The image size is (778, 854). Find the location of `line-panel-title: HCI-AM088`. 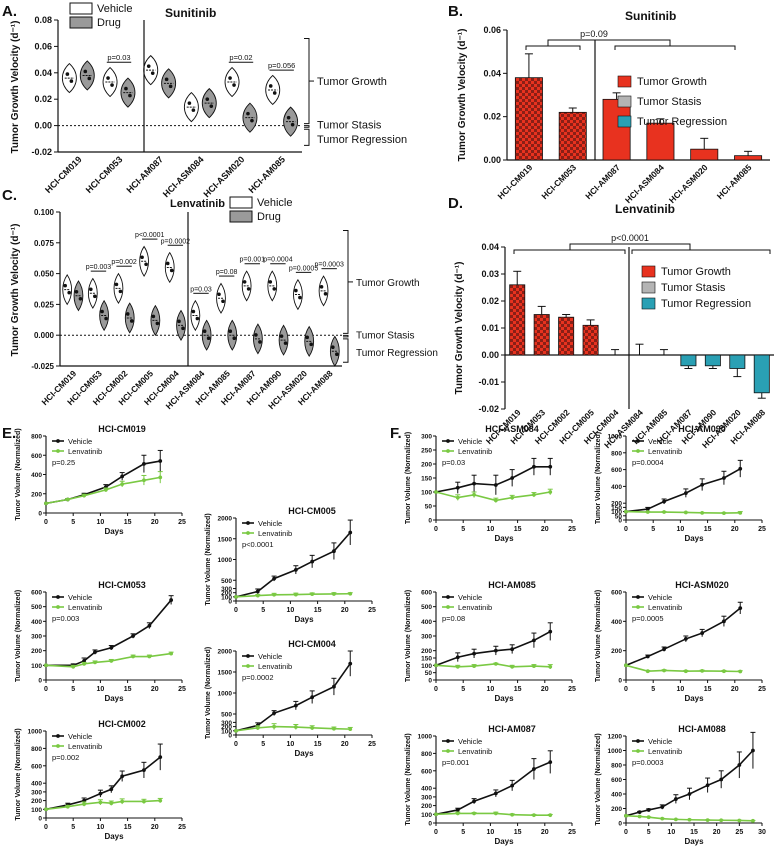

line-panel-title: HCI-AM088 is located at coordinates (702, 729).